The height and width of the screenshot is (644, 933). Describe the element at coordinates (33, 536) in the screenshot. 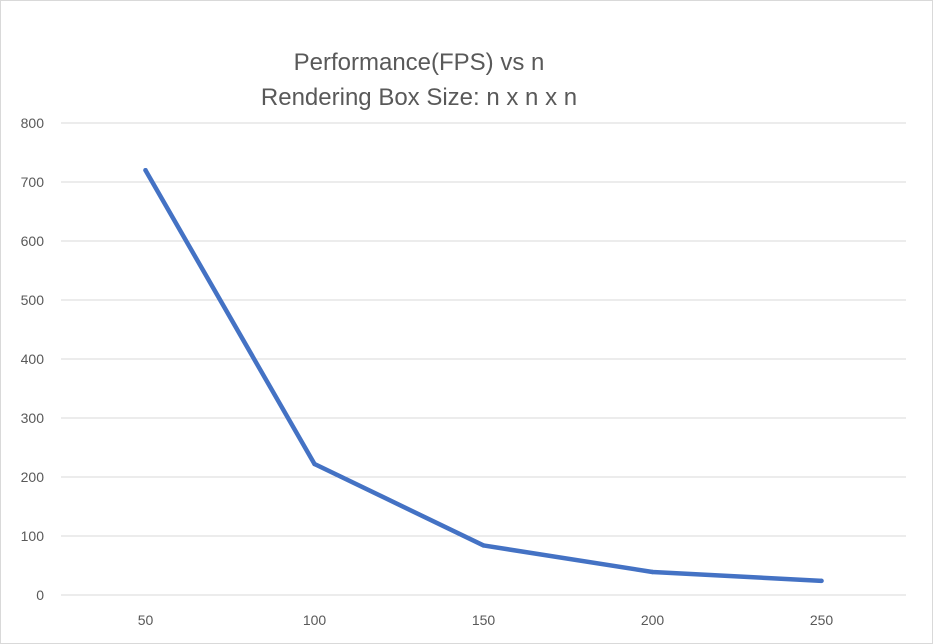

I see `y-tick-label-100: 100` at that location.